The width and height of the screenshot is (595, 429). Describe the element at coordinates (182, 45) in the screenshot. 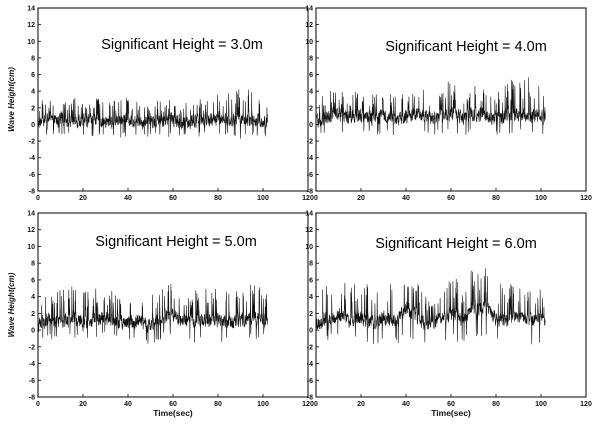

I see `panel-title: Significant Height = 3.0m` at that location.